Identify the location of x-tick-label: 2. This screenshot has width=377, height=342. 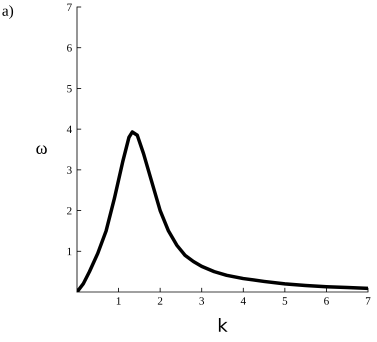
(160, 301).